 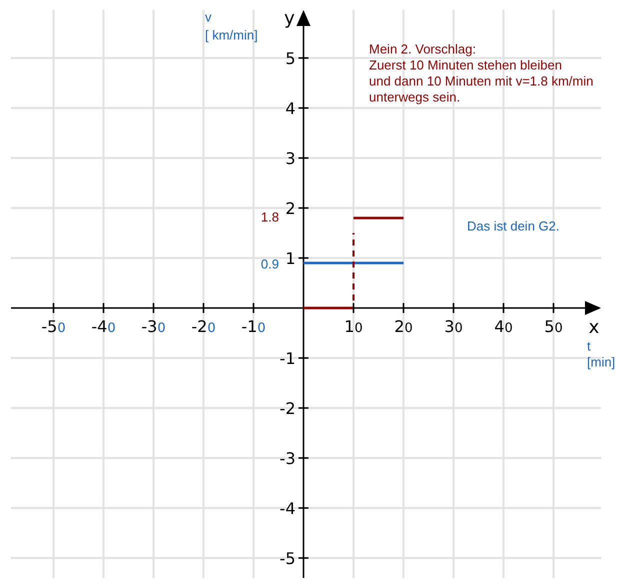 I want to click on x-tick-label: 10, so click(x=353, y=326).